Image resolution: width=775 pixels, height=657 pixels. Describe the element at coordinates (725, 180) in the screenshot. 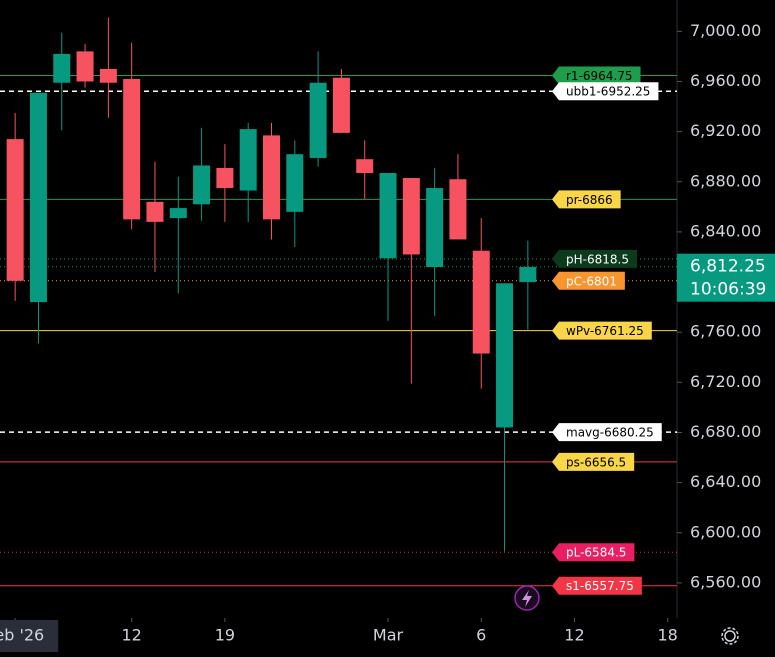

I see `y-tick-label: 6,880.00` at that location.